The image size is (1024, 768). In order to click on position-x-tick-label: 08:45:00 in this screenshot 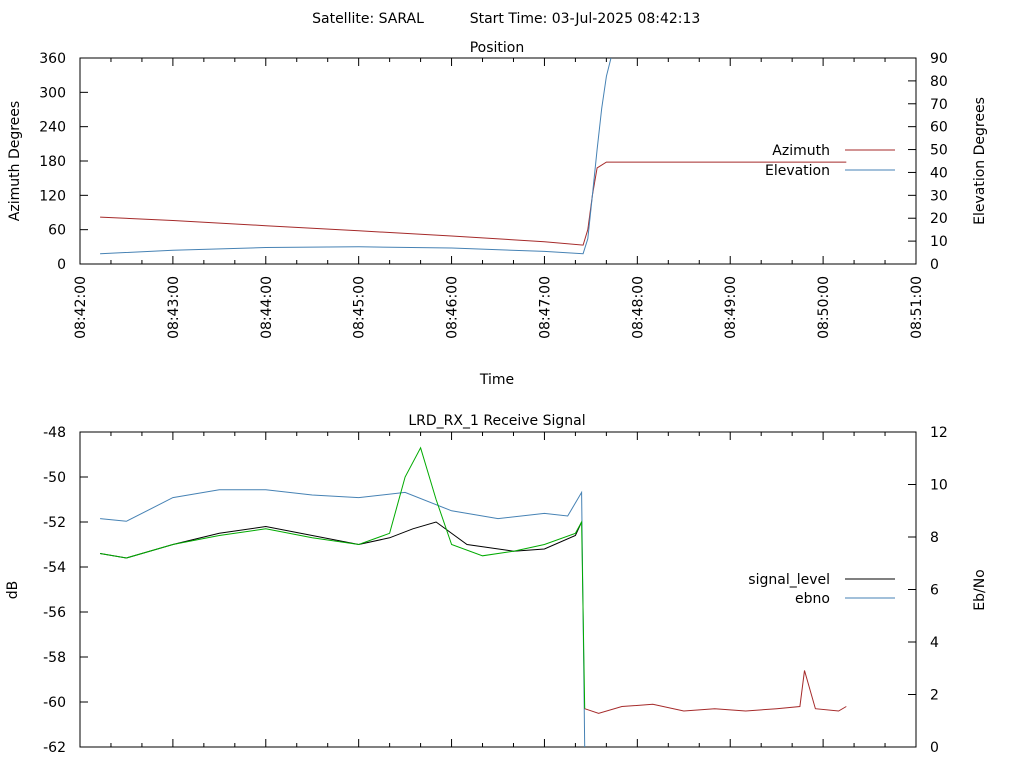, I will do `click(360, 307)`.